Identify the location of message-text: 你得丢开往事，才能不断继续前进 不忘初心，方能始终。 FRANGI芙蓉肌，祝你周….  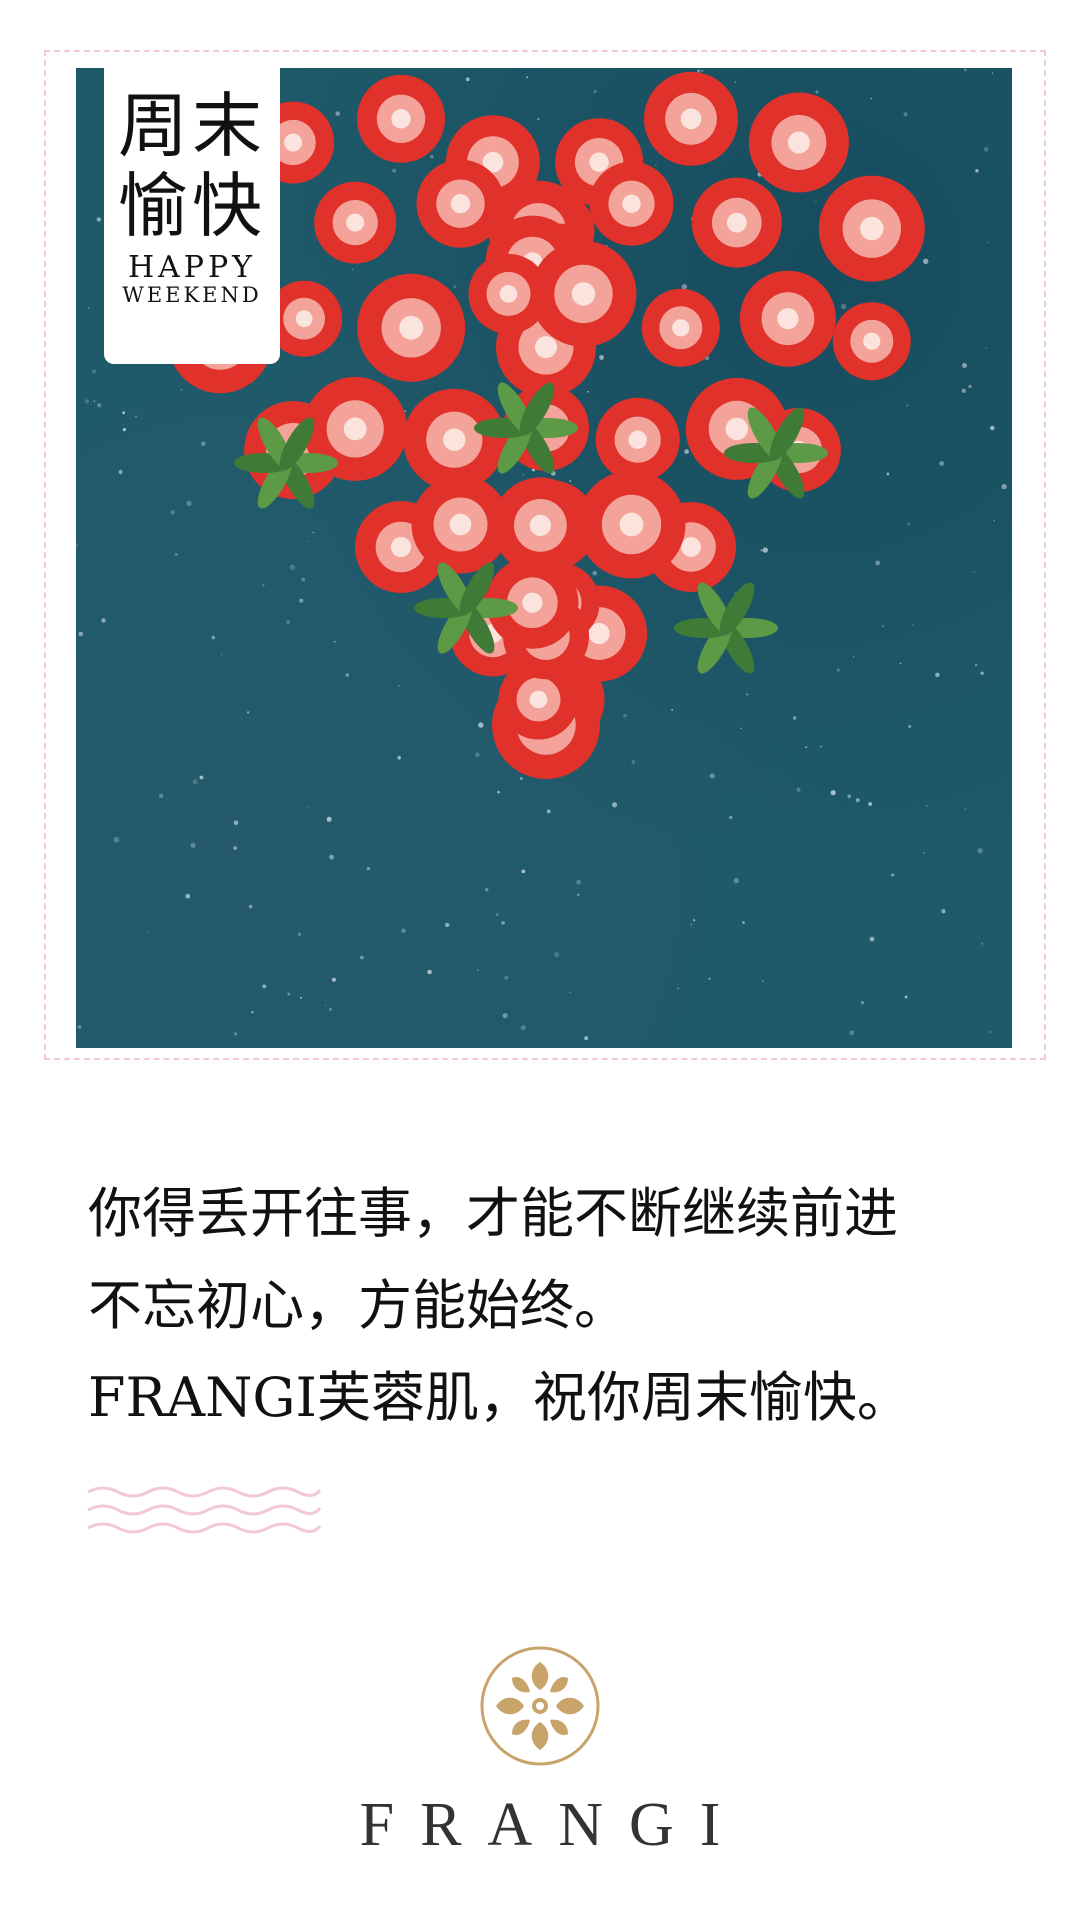
(548, 1306).